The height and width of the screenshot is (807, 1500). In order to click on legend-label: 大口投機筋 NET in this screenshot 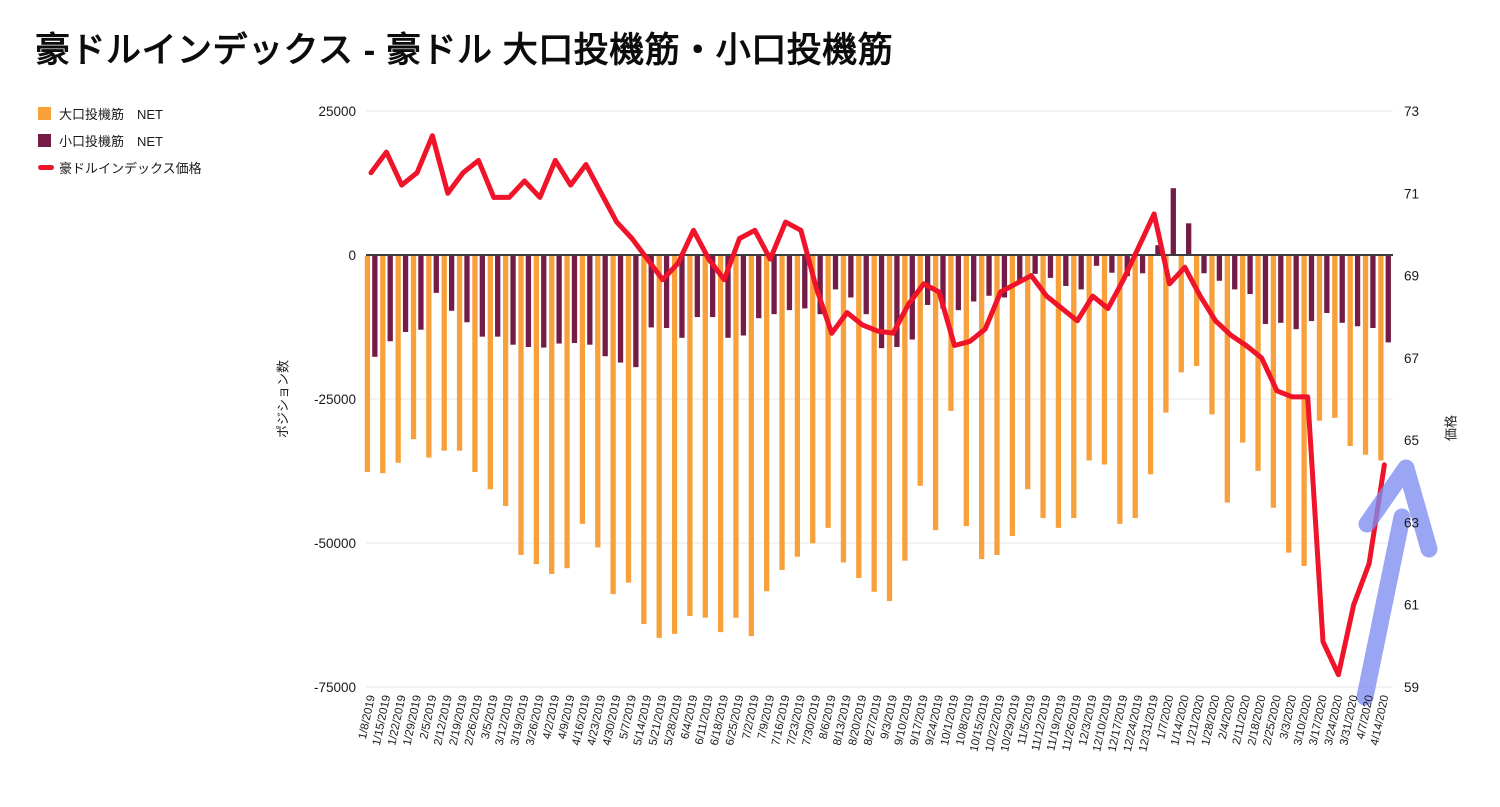, I will do `click(111, 114)`.